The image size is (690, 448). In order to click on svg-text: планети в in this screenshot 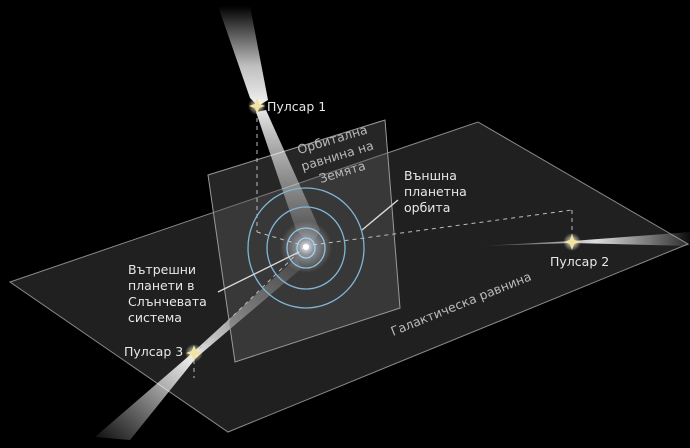, I will do `click(161, 285)`.